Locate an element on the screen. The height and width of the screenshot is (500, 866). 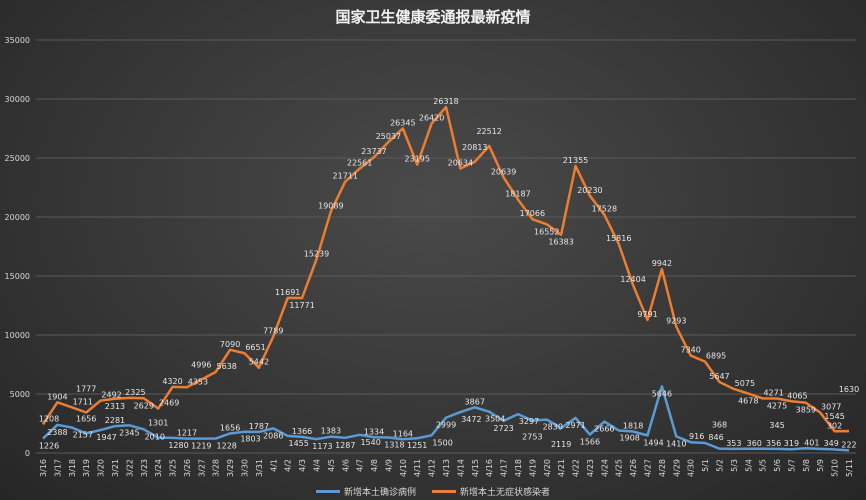
x-tick-label: 3/30 is located at coordinates (245, 468).